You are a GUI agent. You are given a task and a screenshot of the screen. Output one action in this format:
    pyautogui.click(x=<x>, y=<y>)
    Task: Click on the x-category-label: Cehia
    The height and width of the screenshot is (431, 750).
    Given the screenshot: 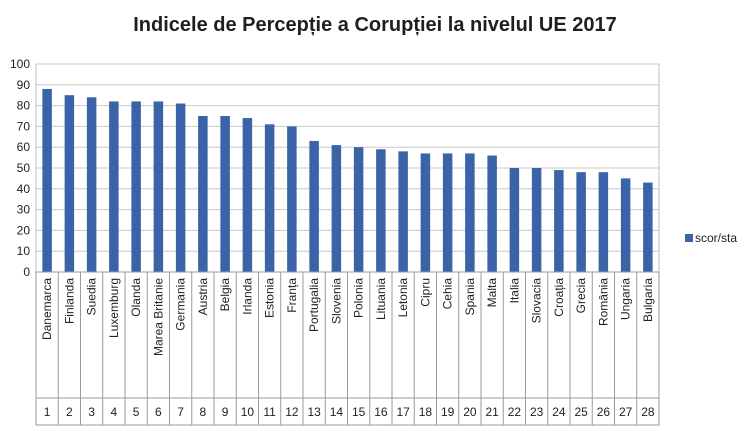 What is the action you would take?
    pyautogui.click(x=448, y=294)
    